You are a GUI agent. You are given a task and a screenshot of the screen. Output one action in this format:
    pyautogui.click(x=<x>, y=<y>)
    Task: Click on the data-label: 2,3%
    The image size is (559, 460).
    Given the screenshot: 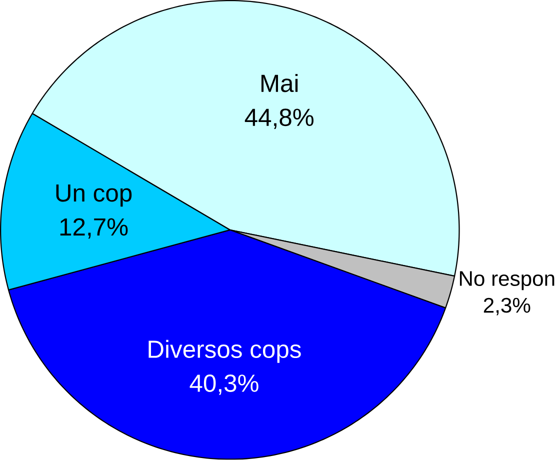 What is the action you would take?
    pyautogui.click(x=507, y=307)
    